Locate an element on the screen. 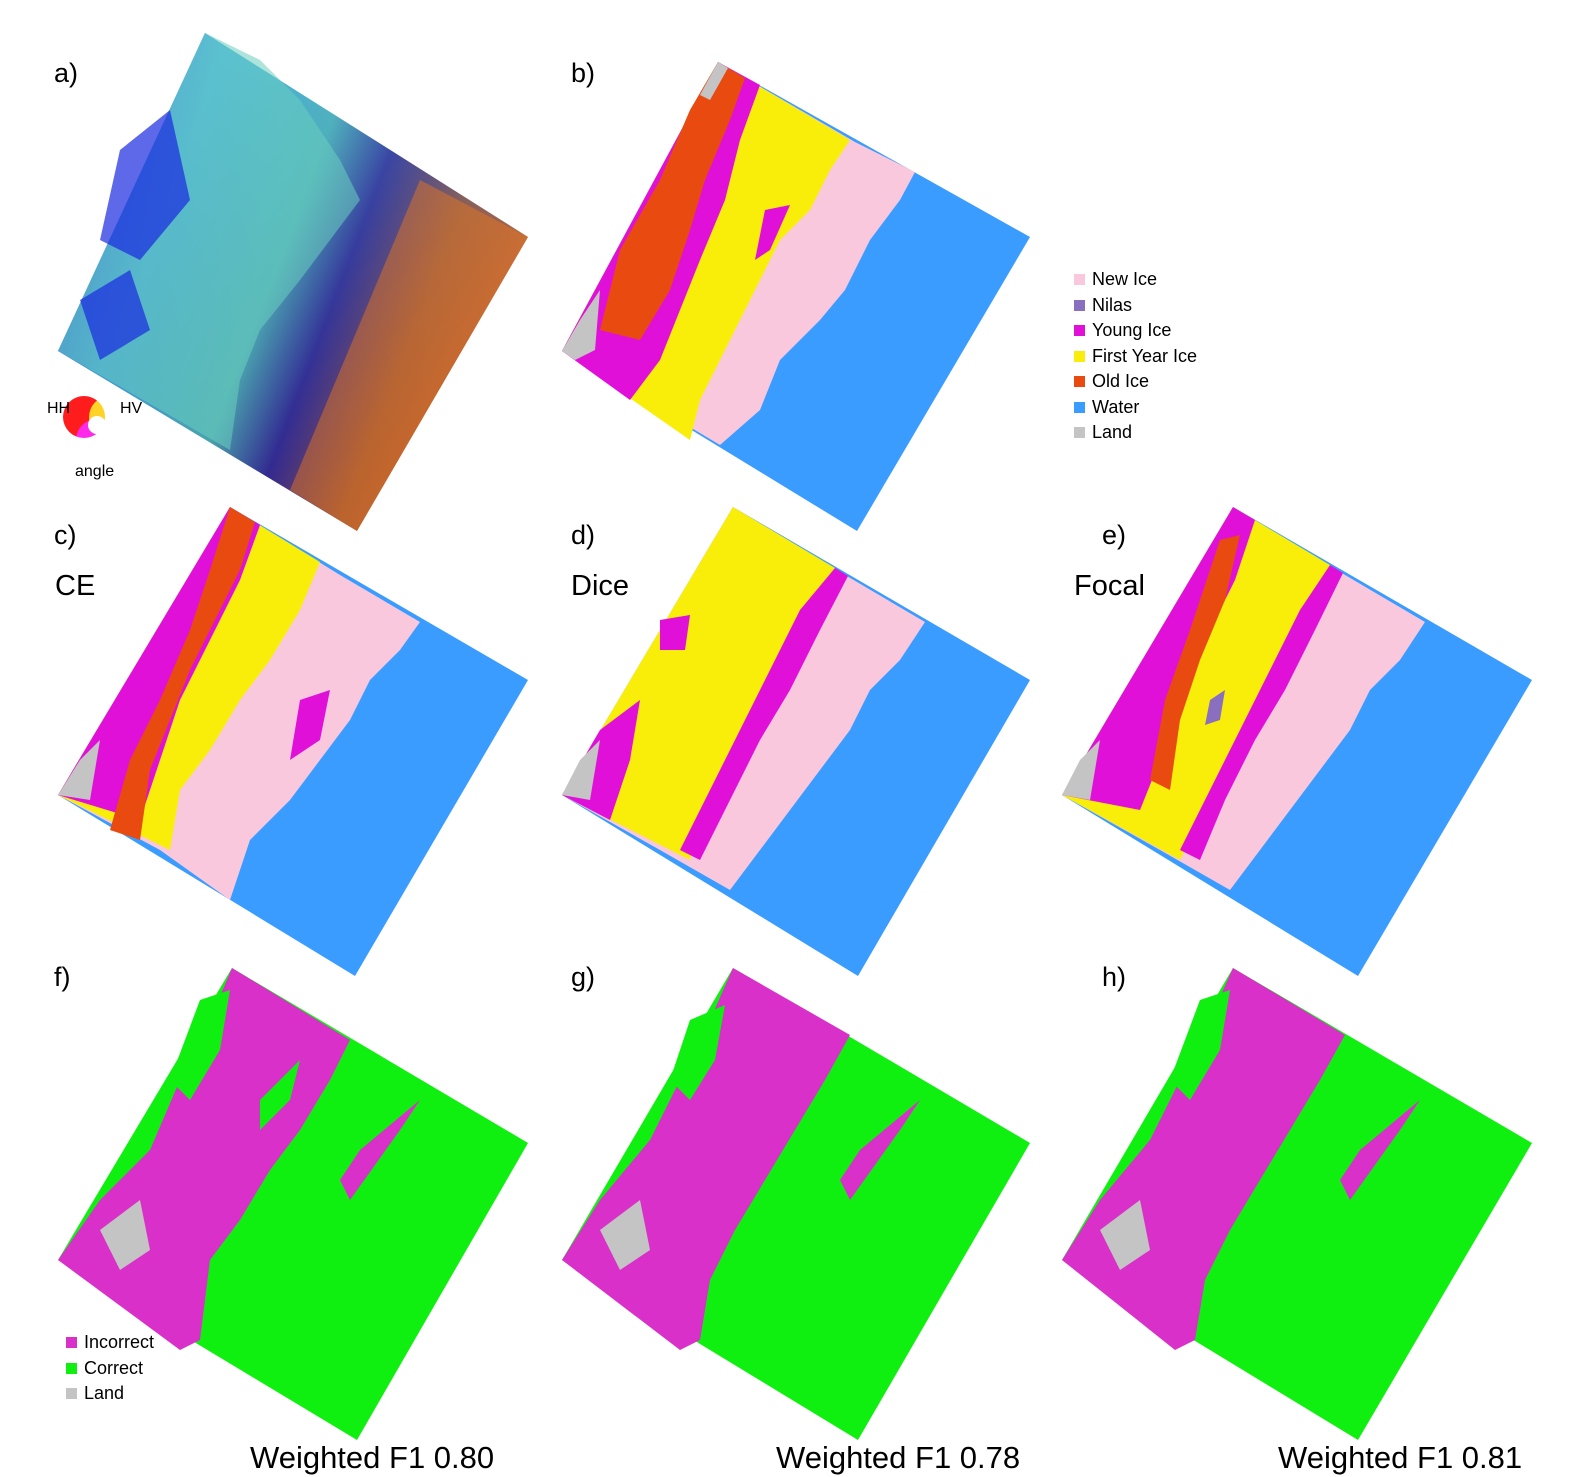 This screenshot has height=1477, width=1570. panel-label-c: c) is located at coordinates (65, 535).